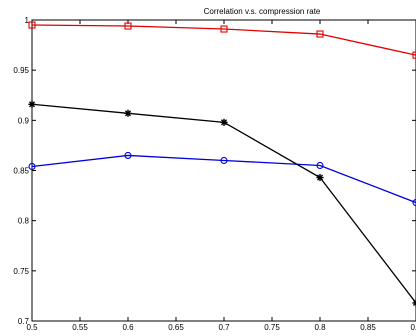 Image resolution: width=416 pixels, height=336 pixels. What do you see at coordinates (80, 327) in the screenshot?
I see `x-tick-label: 0.55` at bounding box center [80, 327].